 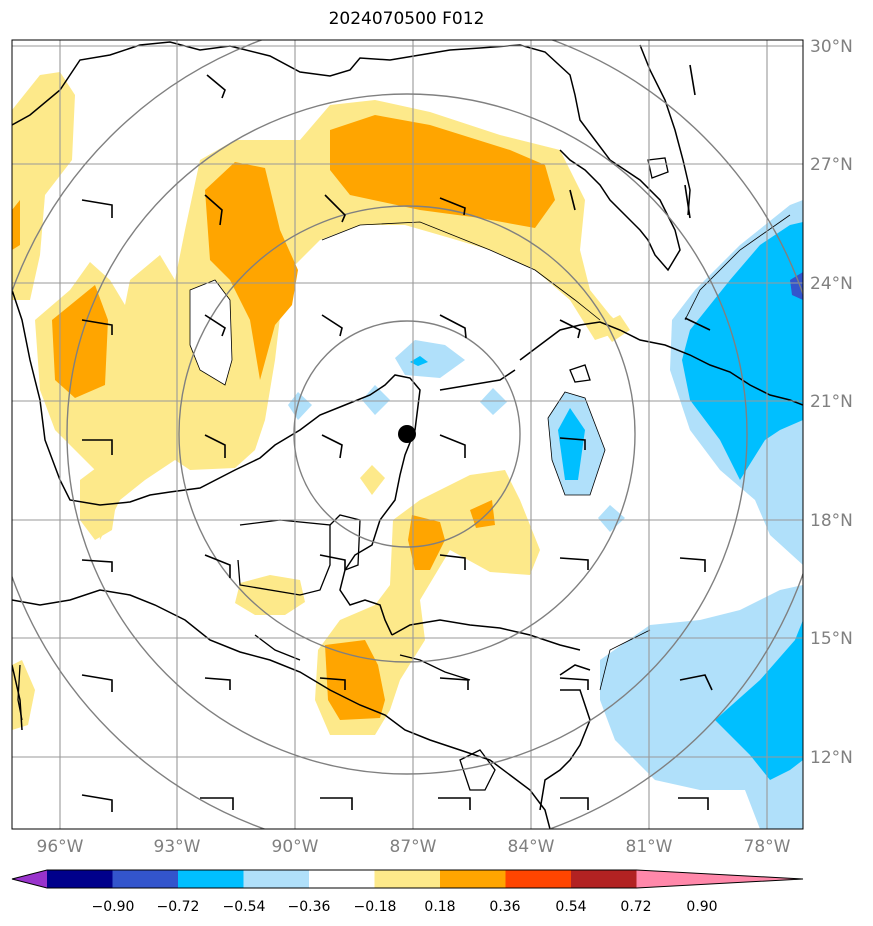 I want to click on lat-label-15n: 15°N, so click(x=831, y=639).